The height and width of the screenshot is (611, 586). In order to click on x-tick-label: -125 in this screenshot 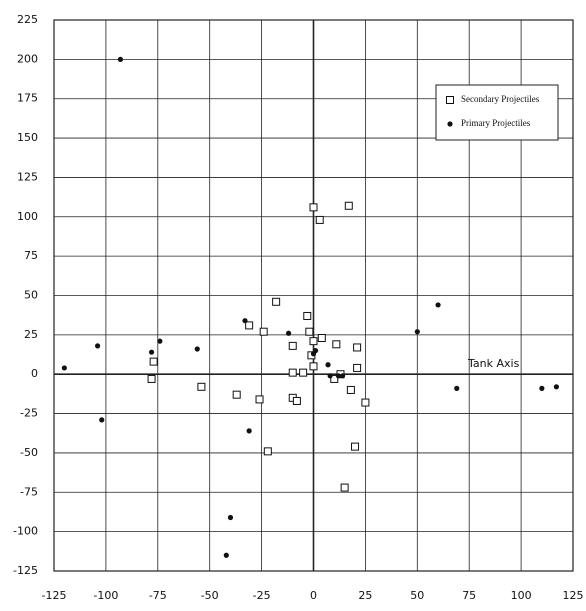, I will do `click(54, 595)`.